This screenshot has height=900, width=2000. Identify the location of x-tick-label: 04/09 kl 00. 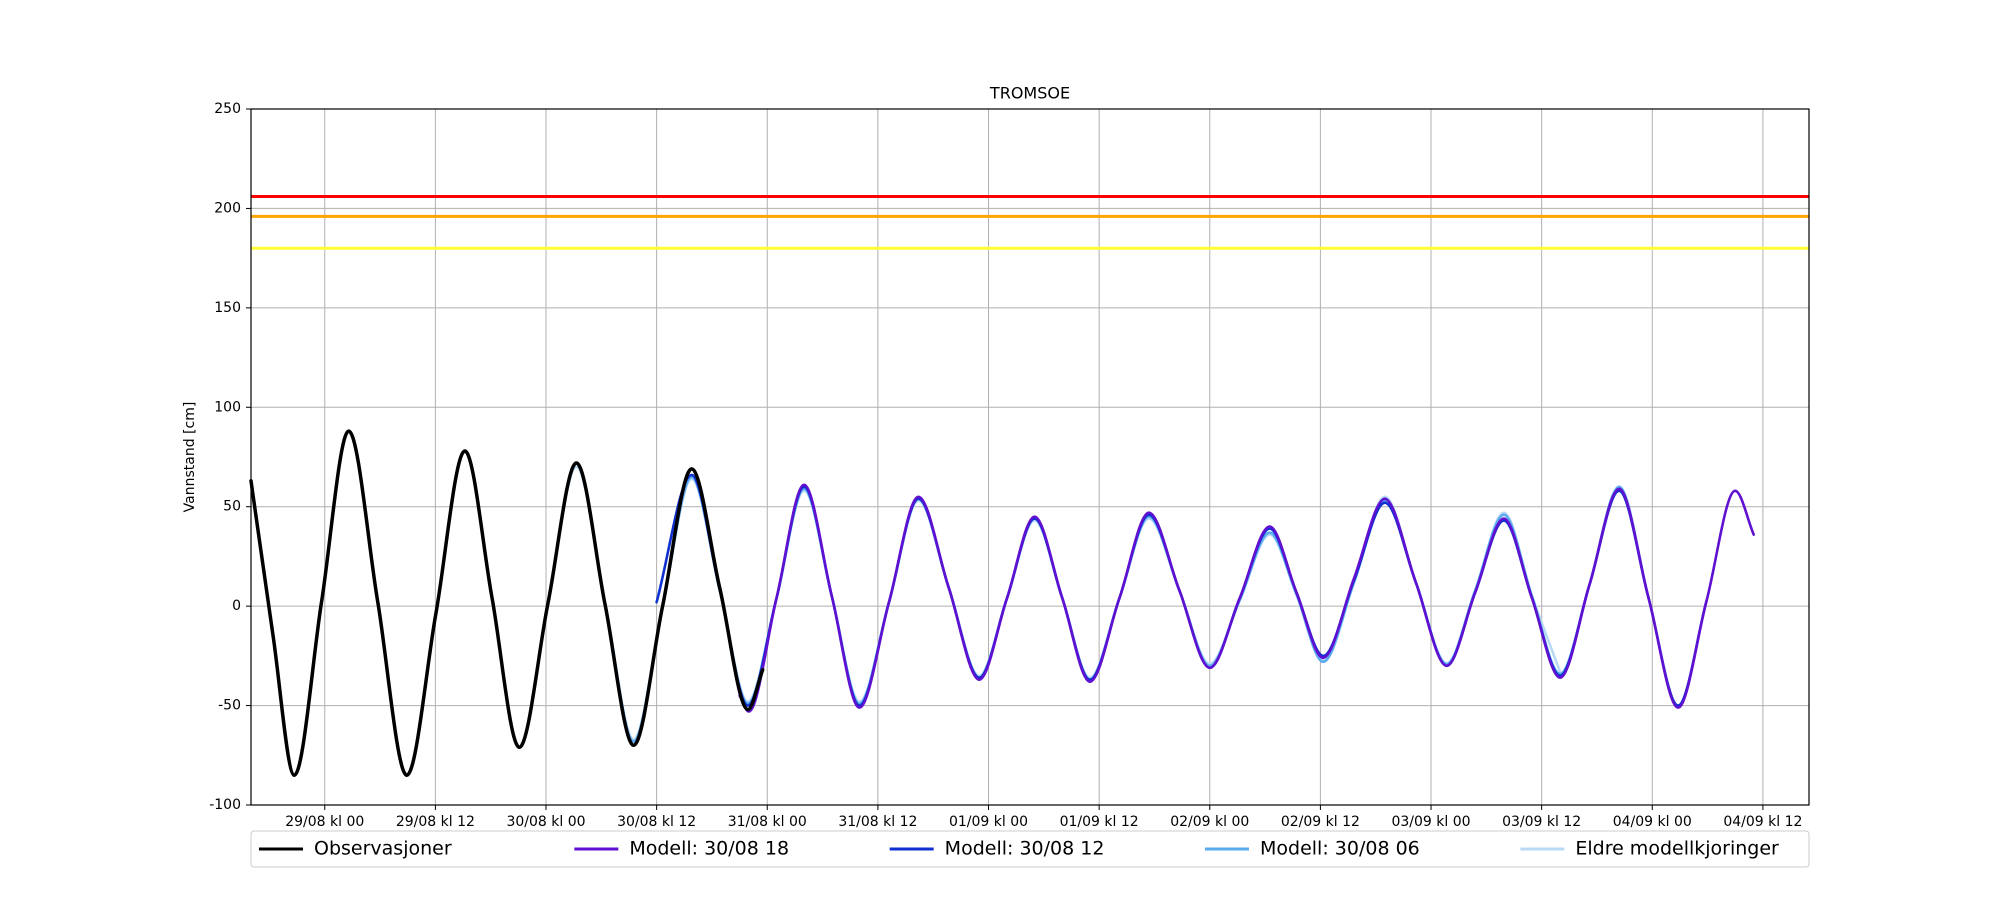
(1652, 822).